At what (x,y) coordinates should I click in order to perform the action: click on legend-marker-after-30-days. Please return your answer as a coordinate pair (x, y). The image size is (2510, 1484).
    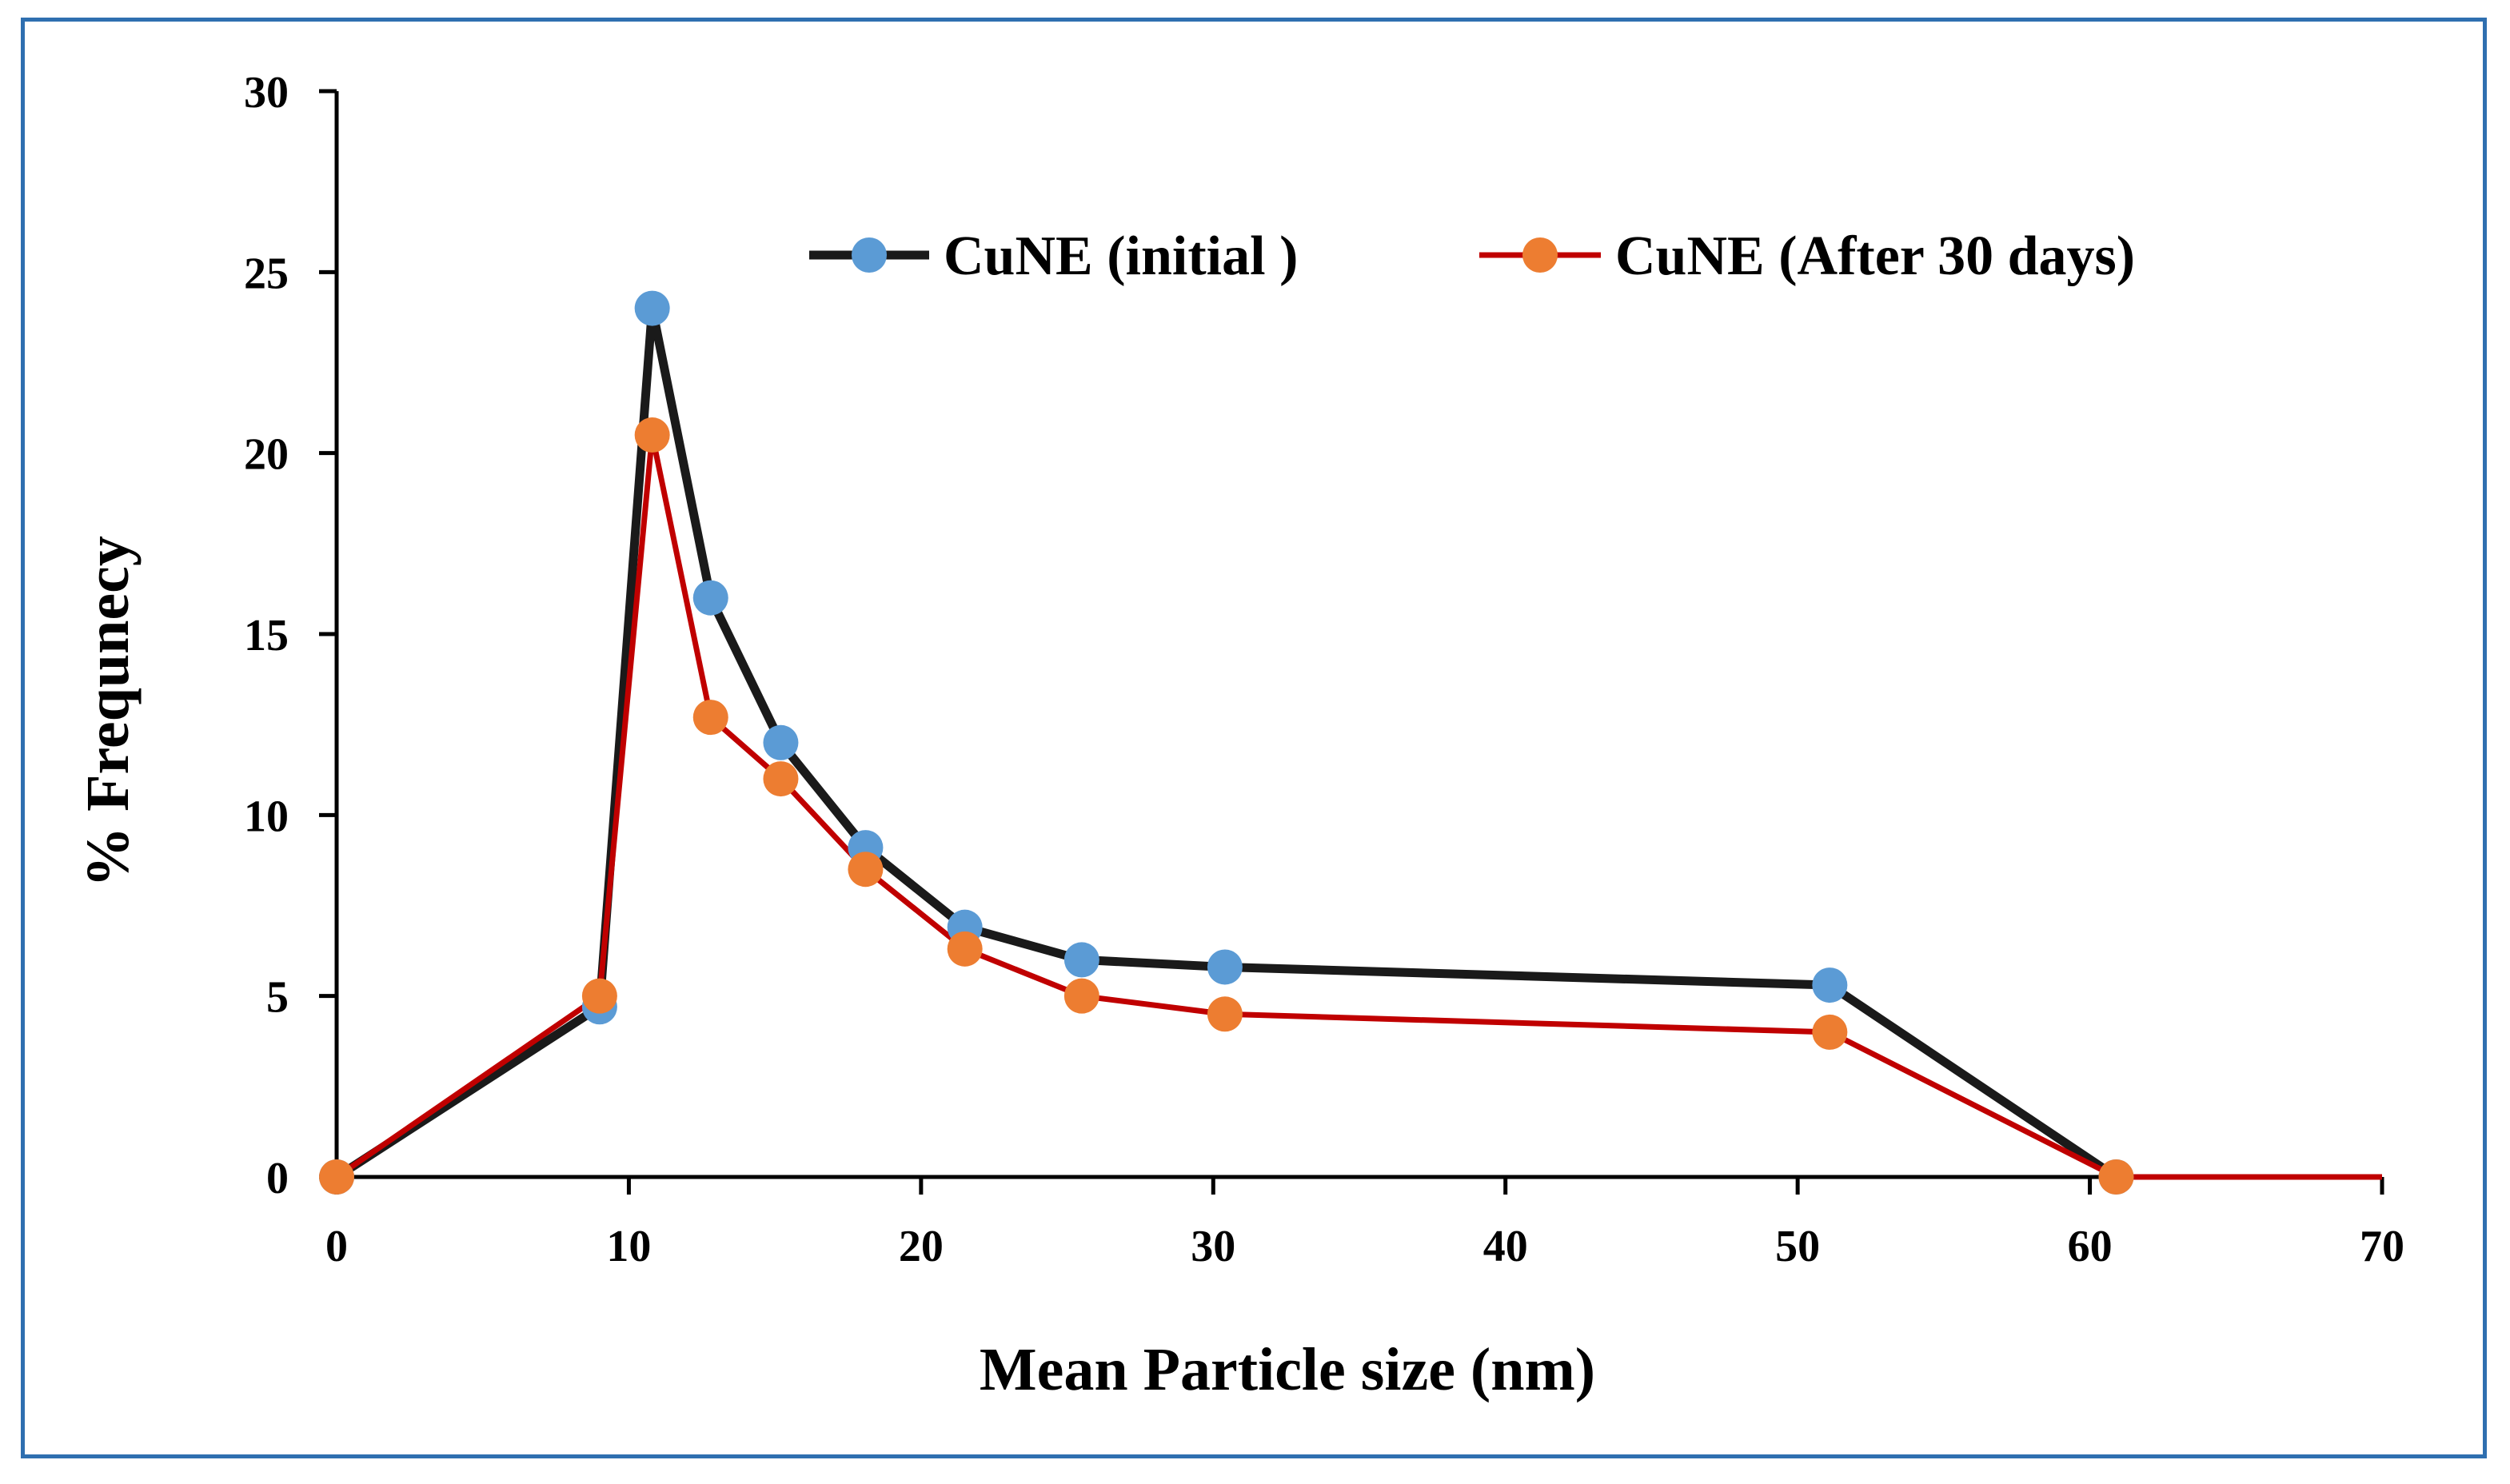
    Looking at the image, I should click on (1540, 255).